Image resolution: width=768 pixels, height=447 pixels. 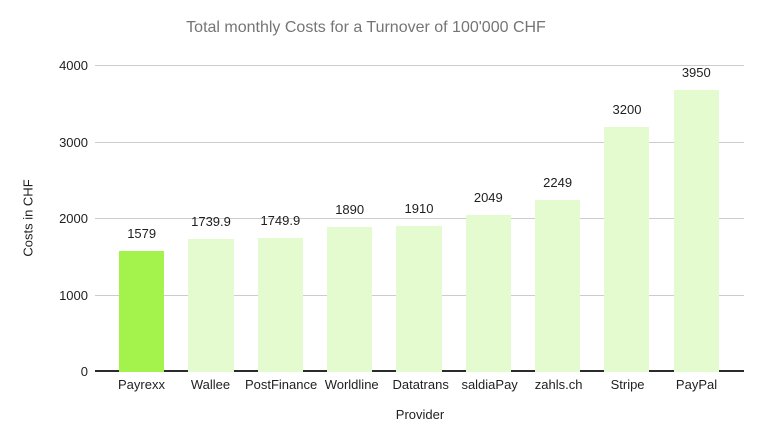 What do you see at coordinates (488, 197) in the screenshot?
I see `bar-value-label: 2049` at bounding box center [488, 197].